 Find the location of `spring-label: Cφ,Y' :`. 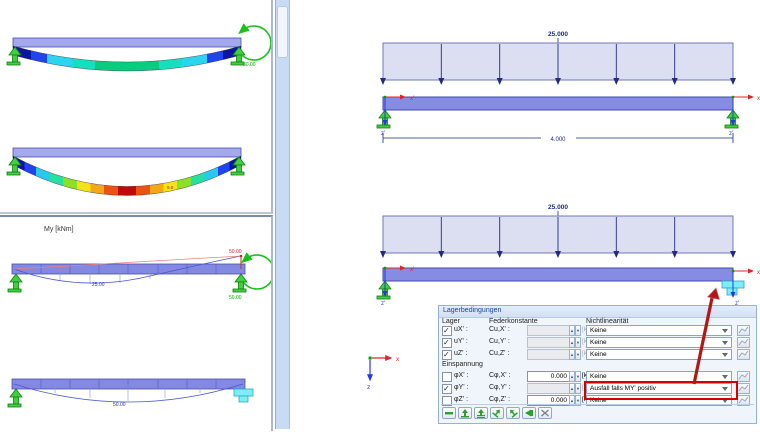

spring-label: Cφ,Y' : is located at coordinates (500, 387).